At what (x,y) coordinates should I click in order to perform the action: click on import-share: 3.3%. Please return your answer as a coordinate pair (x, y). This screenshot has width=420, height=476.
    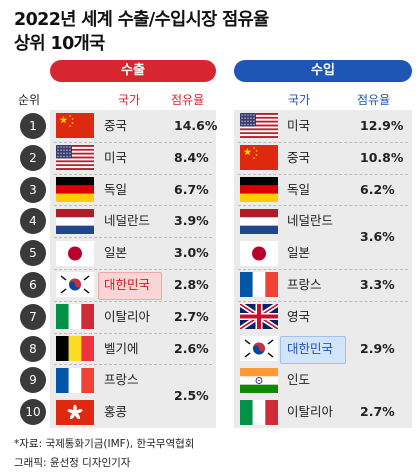
    Looking at the image, I should click on (377, 284).